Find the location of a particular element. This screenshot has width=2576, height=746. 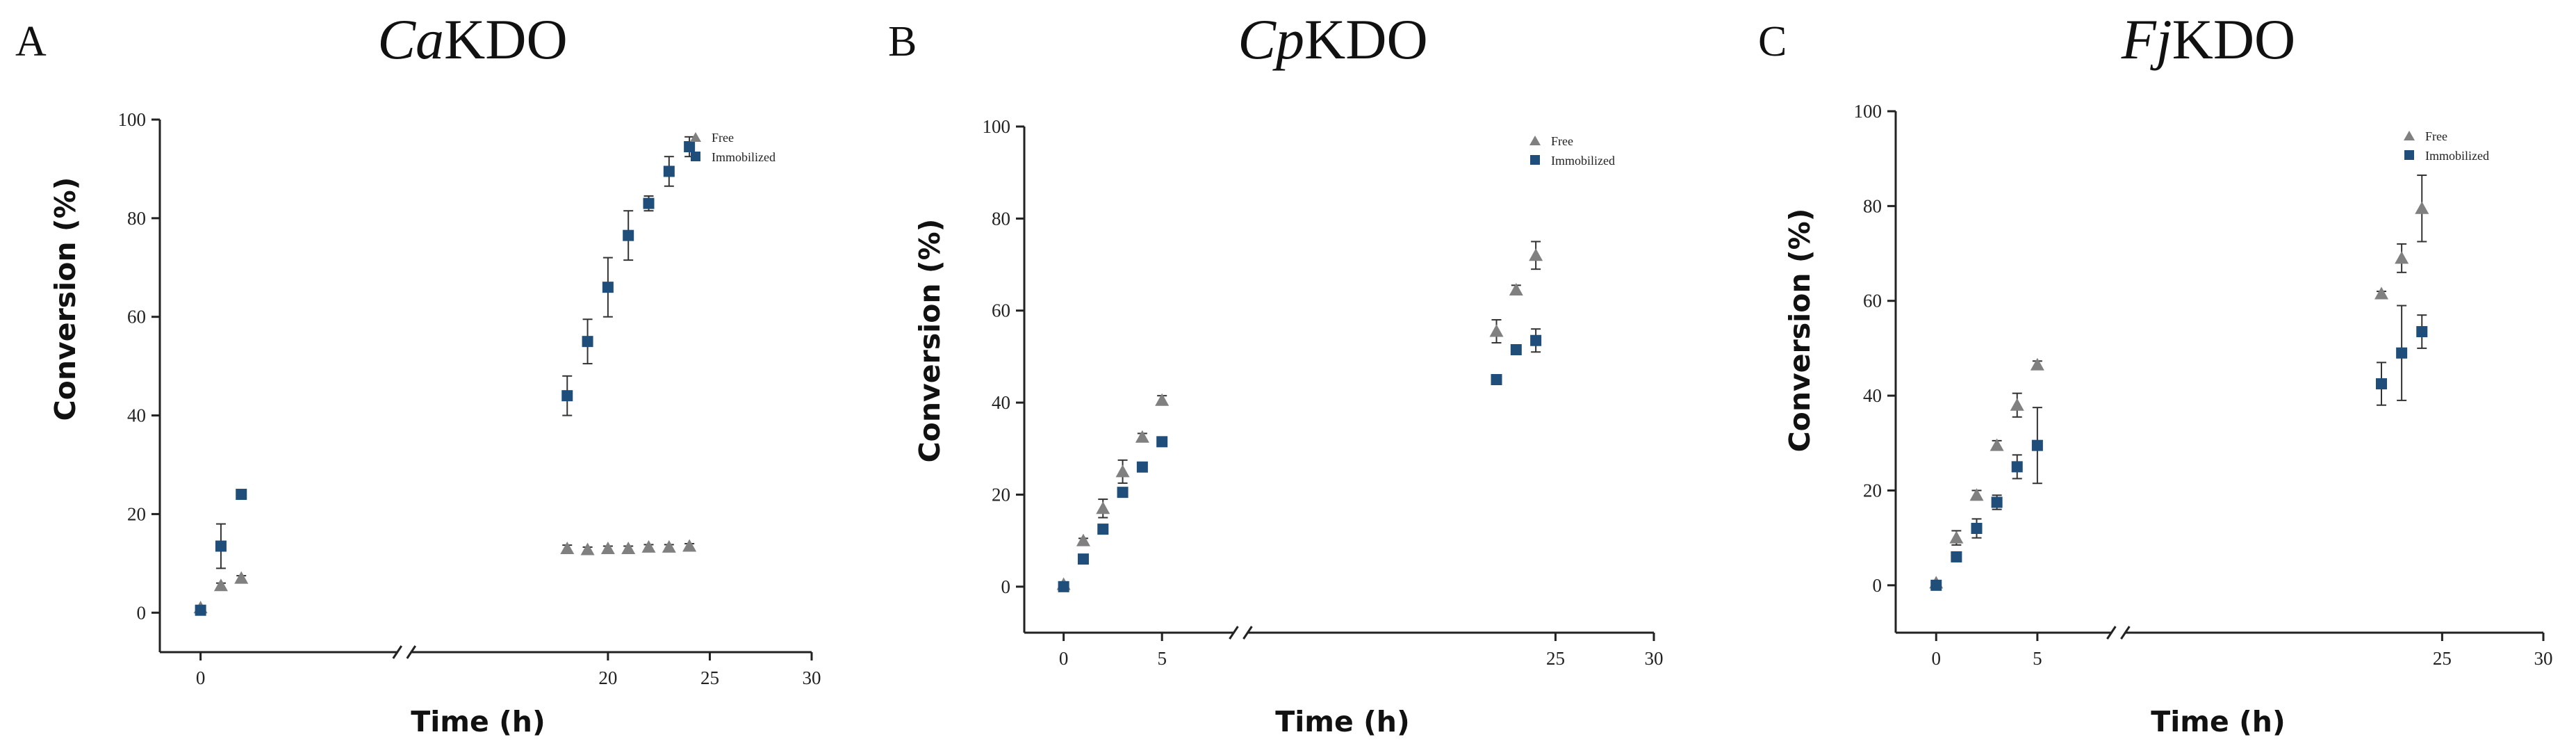

panel-a-legend: Free Immobilized is located at coordinates (733, 147).